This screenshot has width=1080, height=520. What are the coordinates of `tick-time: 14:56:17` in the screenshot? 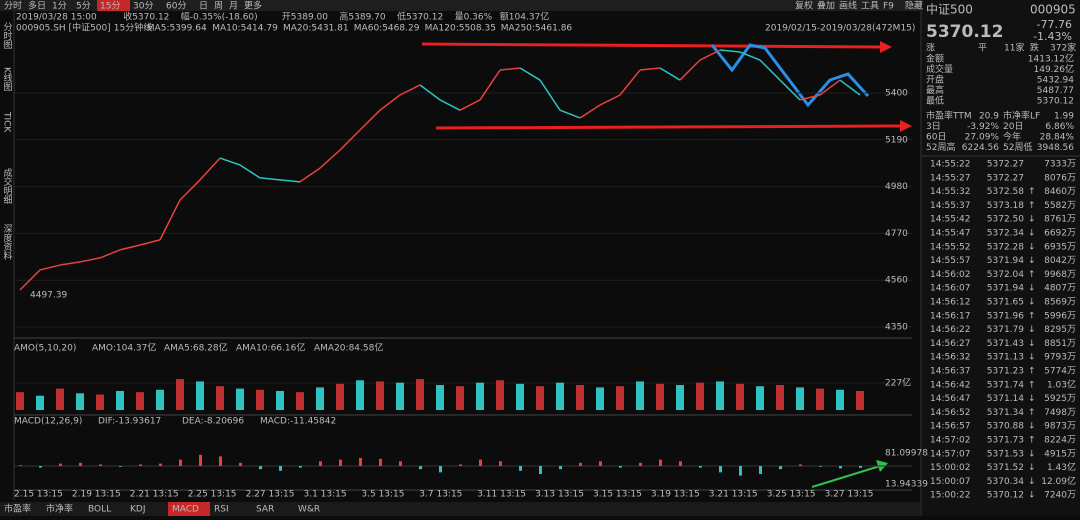 It's located at (950, 316).